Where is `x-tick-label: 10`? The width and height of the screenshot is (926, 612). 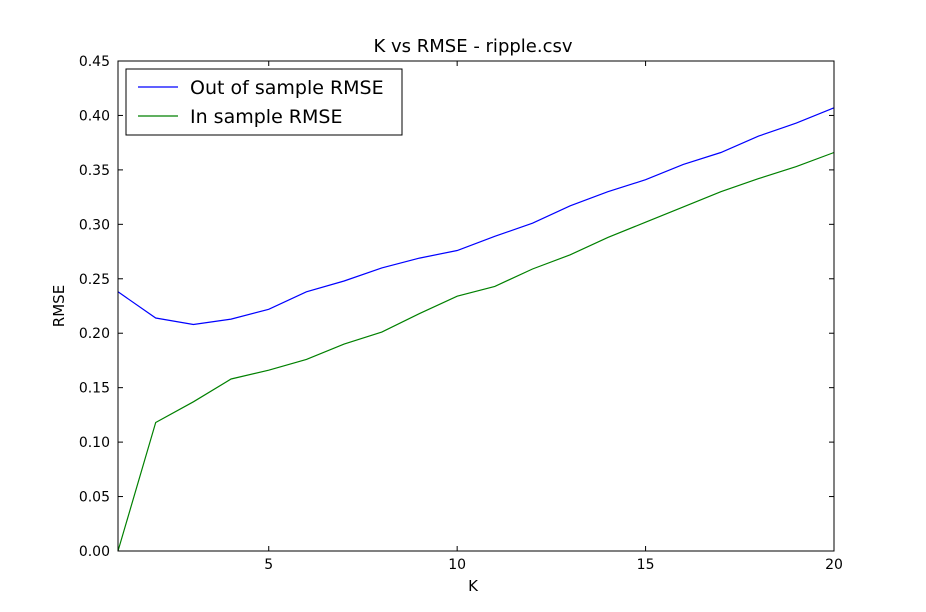 x-tick-label: 10 is located at coordinates (457, 565).